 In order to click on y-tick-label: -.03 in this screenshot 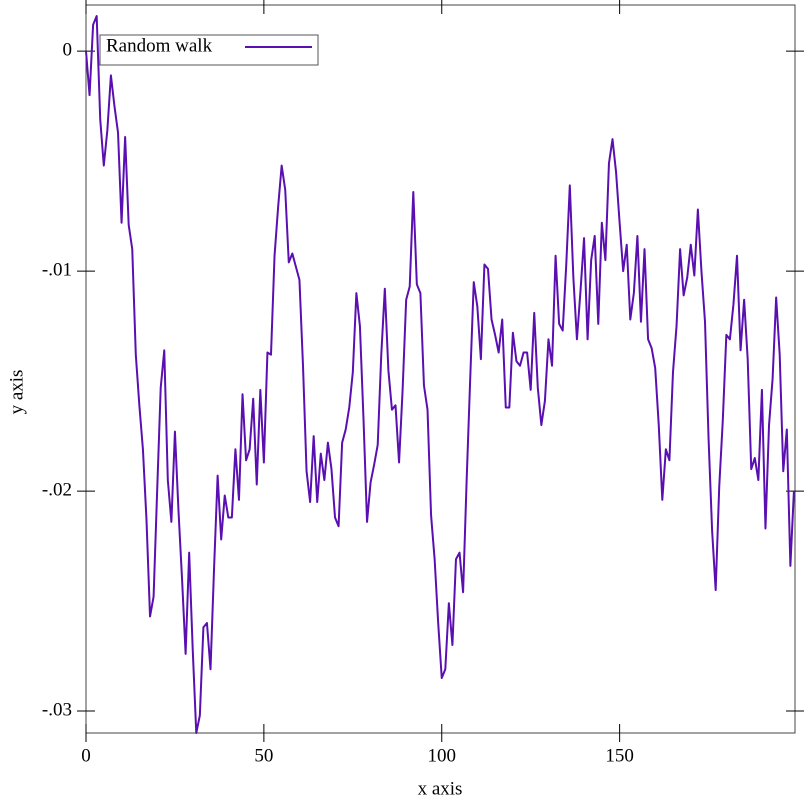, I will do `click(57, 709)`.